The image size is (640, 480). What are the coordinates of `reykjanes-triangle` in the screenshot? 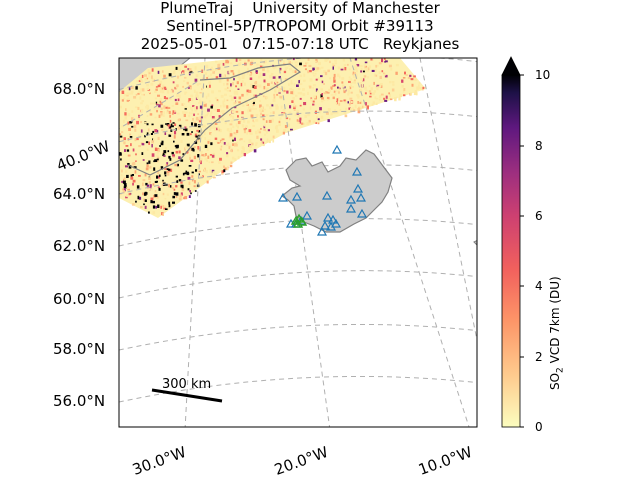 It's located at (302, 221).